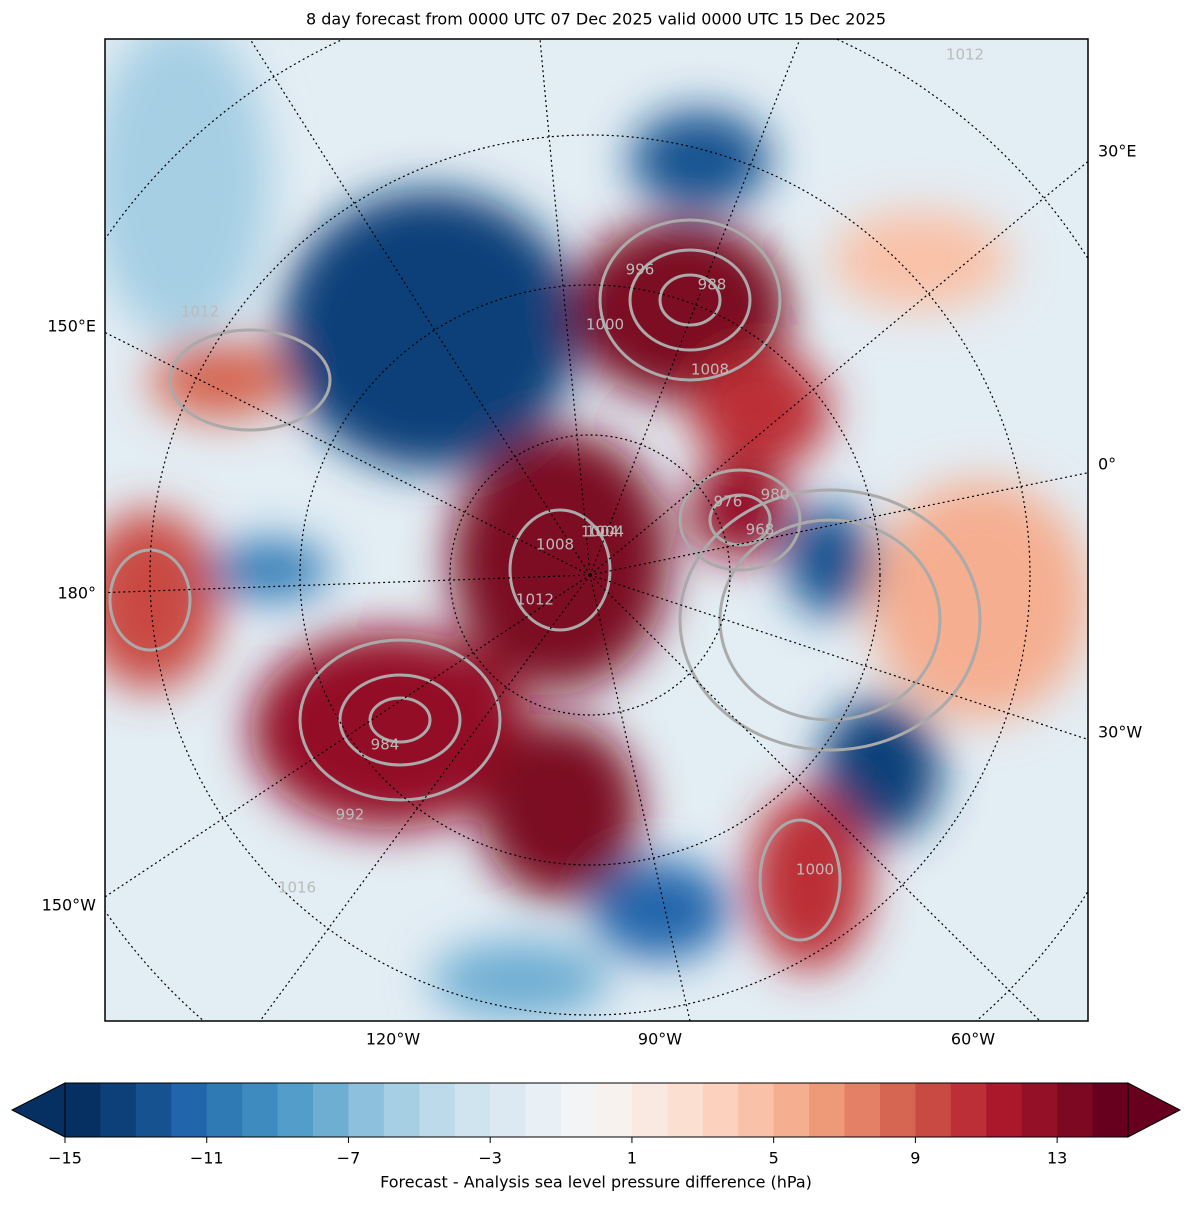 This screenshot has height=1209, width=1192. I want to click on contour-label: 976, so click(728, 502).